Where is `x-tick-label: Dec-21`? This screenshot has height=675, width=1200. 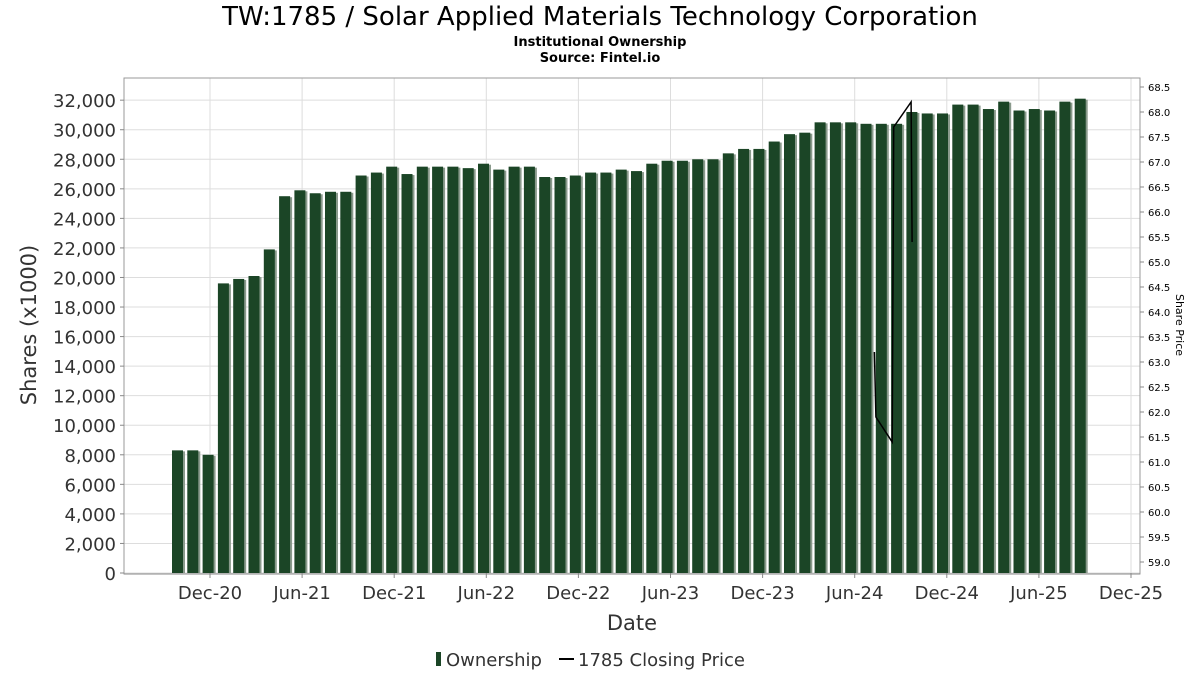 x-tick-label: Dec-21 is located at coordinates (394, 593).